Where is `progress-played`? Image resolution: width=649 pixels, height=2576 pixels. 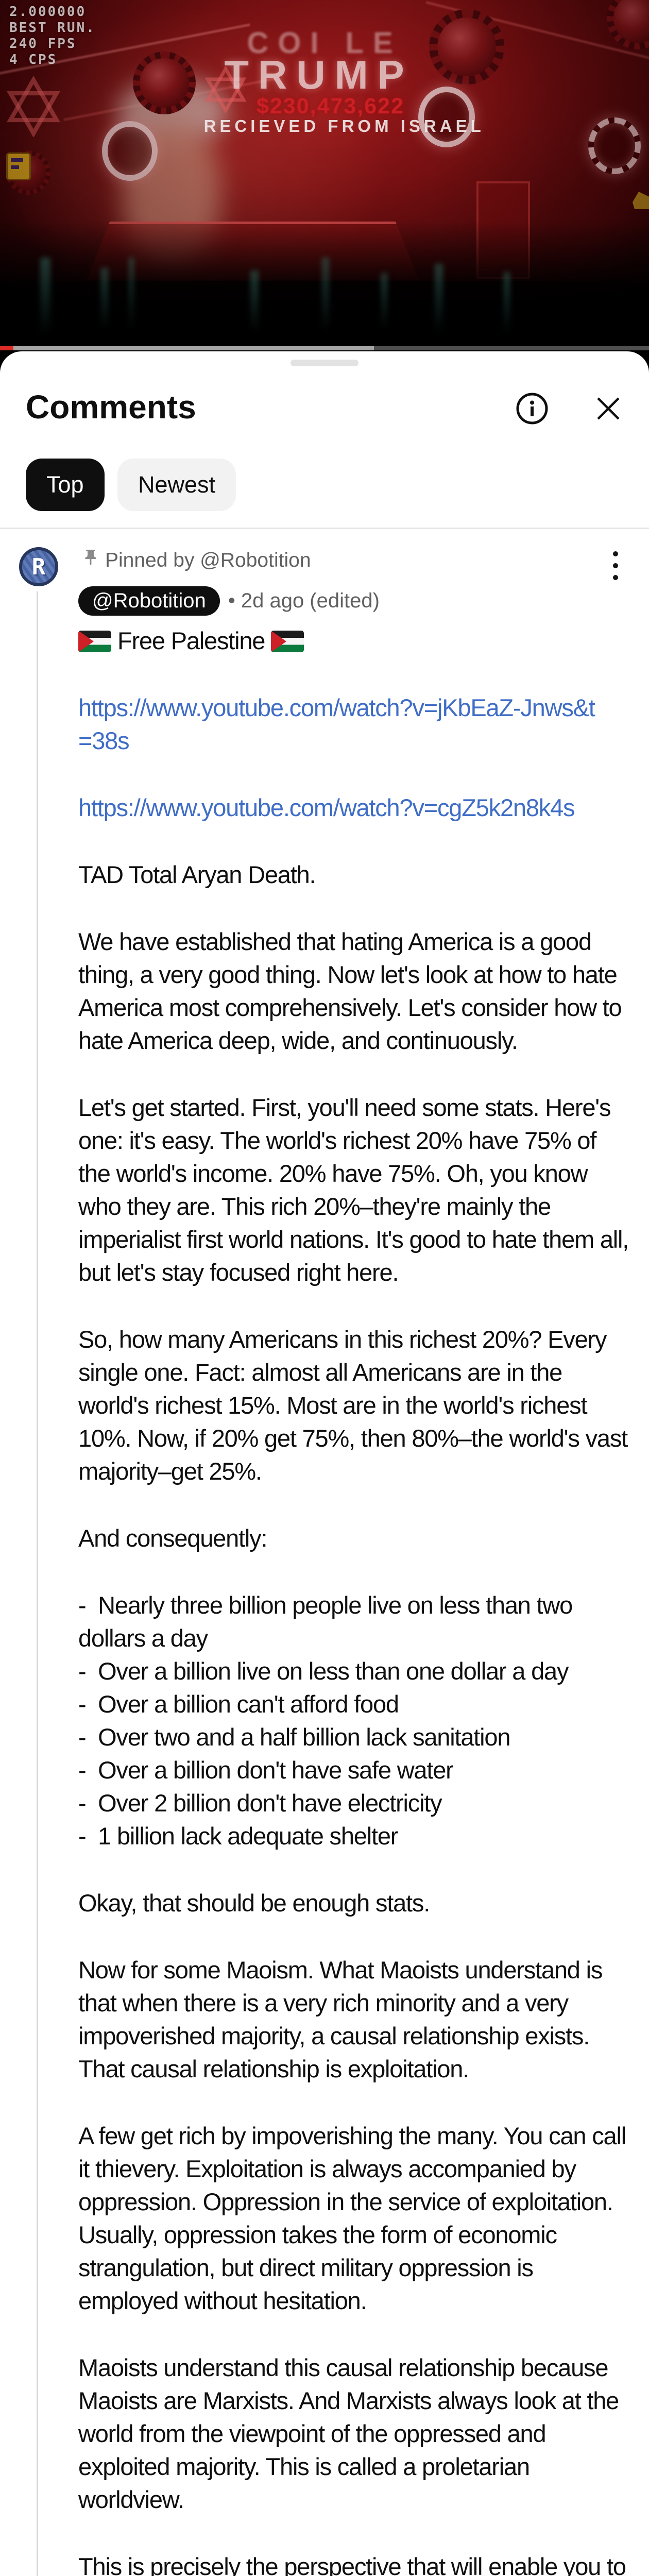 progress-played is located at coordinates (6, 348).